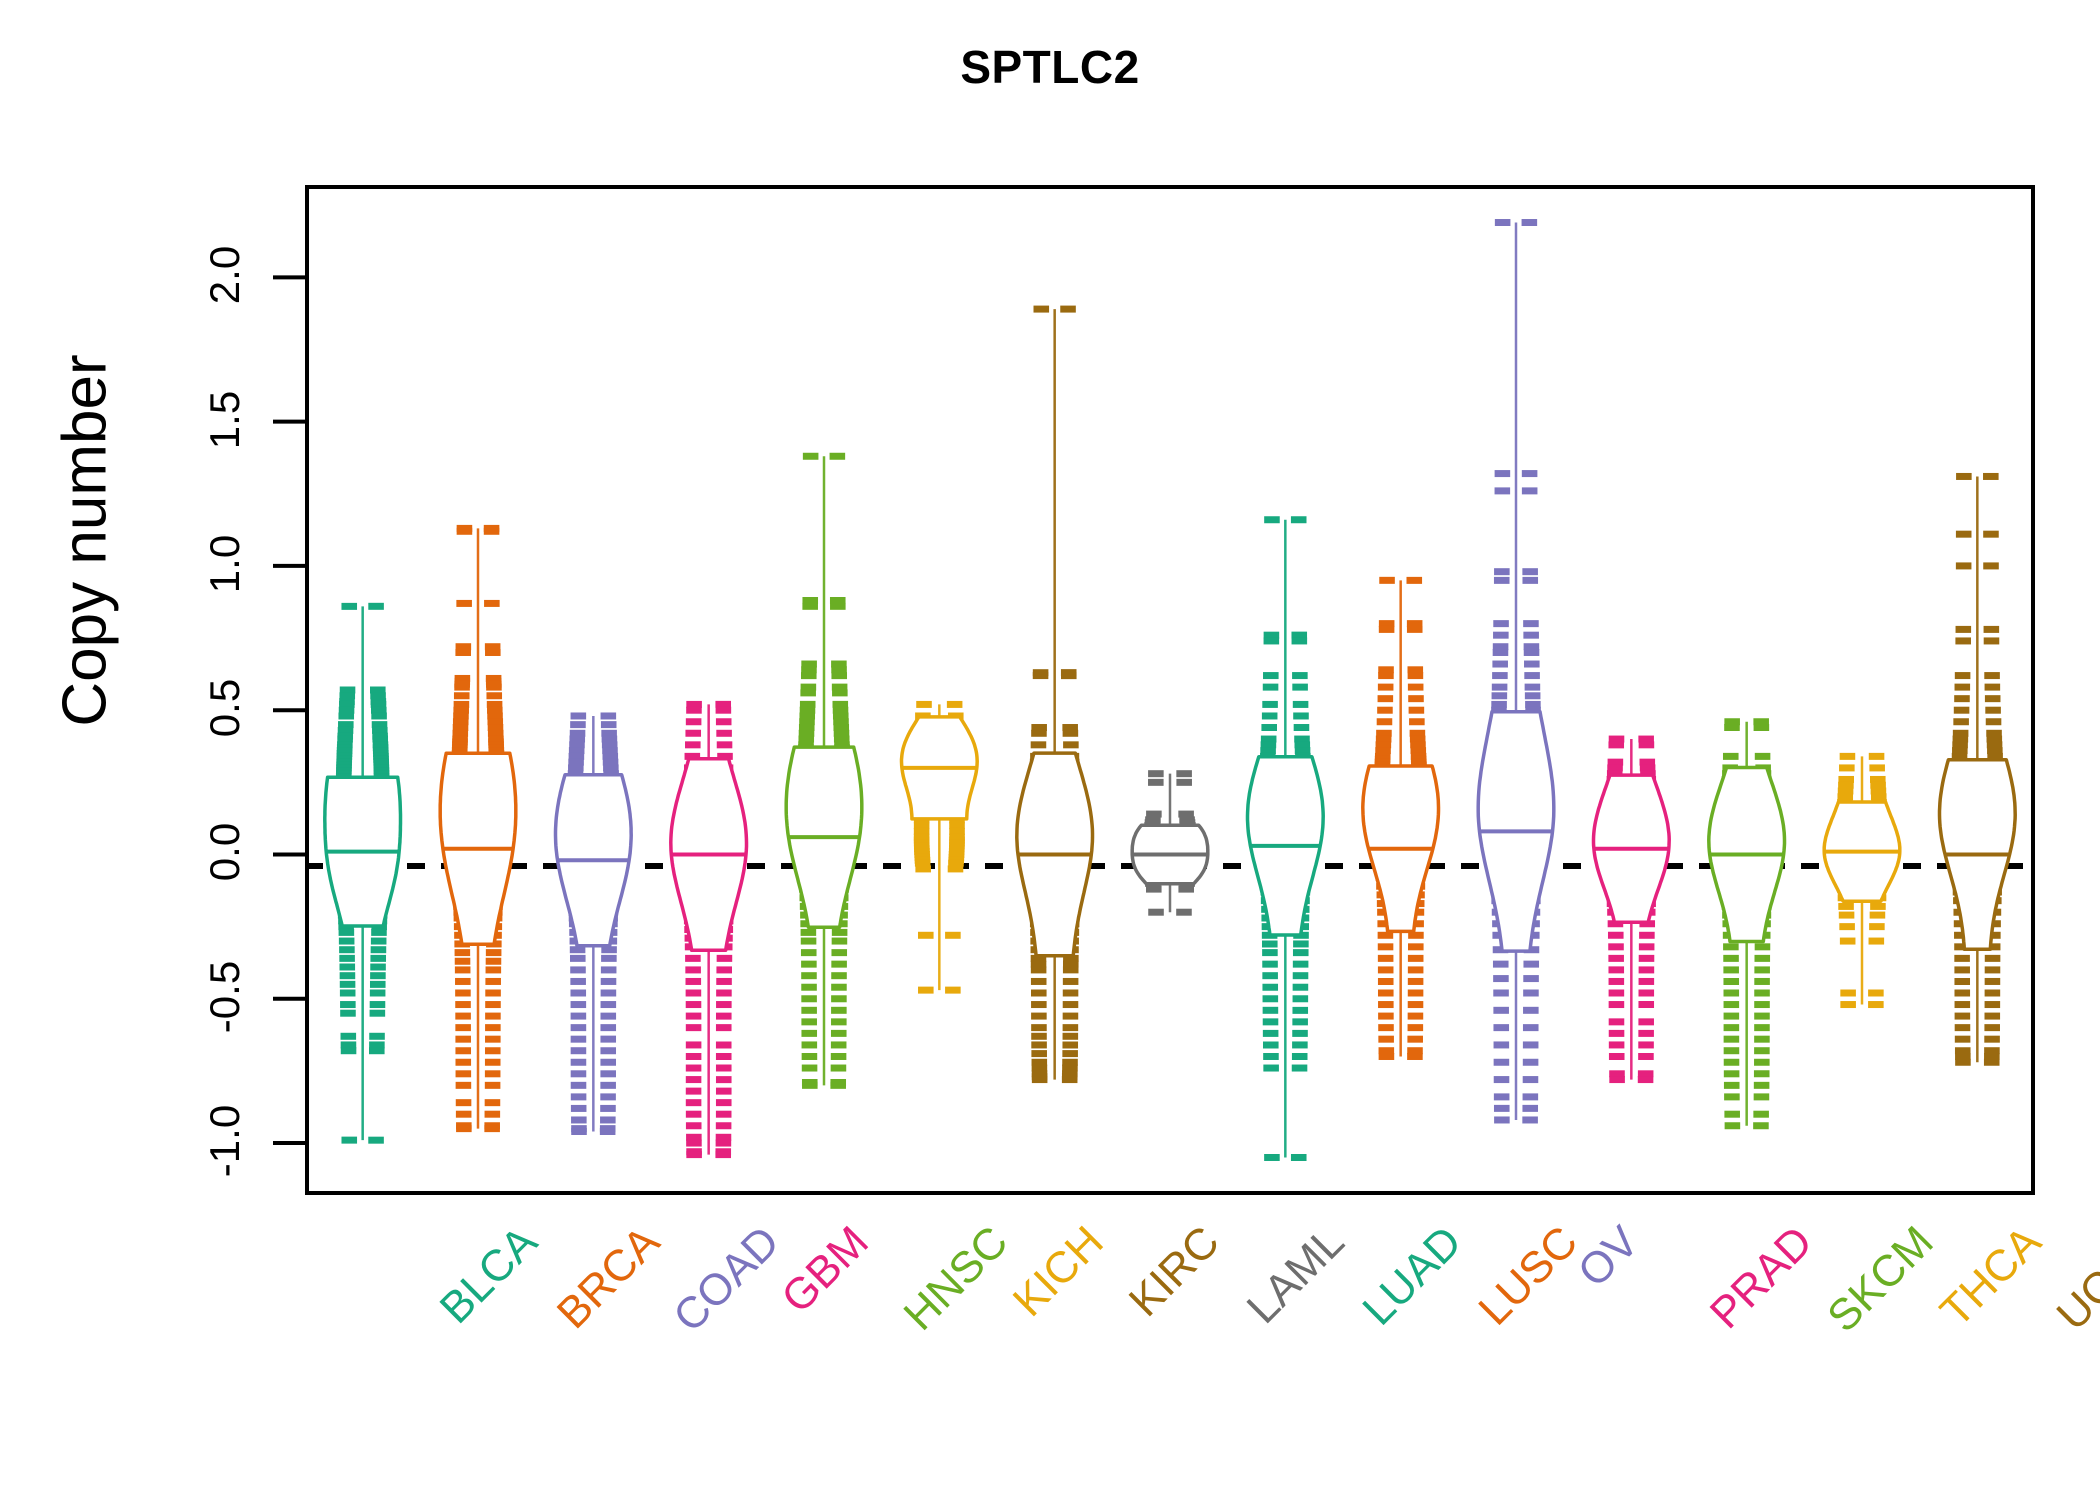 Image resolution: width=2100 pixels, height=1500 pixels. What do you see at coordinates (1528, 1276) in the screenshot?
I see `x-tick-label-lusc: LUSC` at bounding box center [1528, 1276].